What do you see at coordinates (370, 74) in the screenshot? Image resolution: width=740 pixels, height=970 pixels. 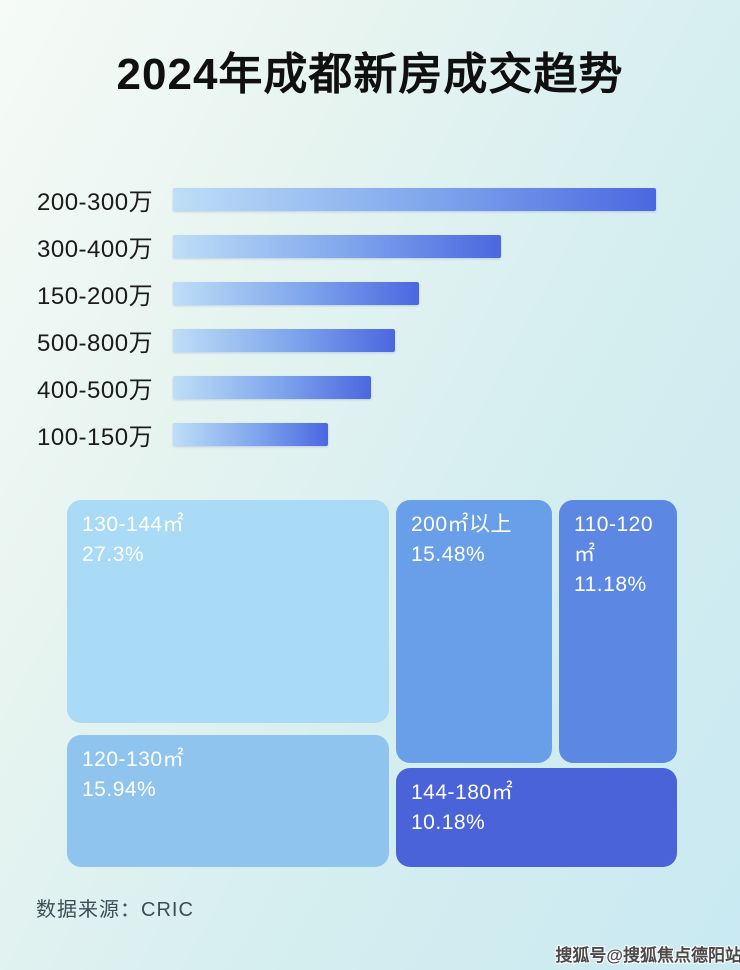 I see `page-title: 2024年成都新房成交趋势` at bounding box center [370, 74].